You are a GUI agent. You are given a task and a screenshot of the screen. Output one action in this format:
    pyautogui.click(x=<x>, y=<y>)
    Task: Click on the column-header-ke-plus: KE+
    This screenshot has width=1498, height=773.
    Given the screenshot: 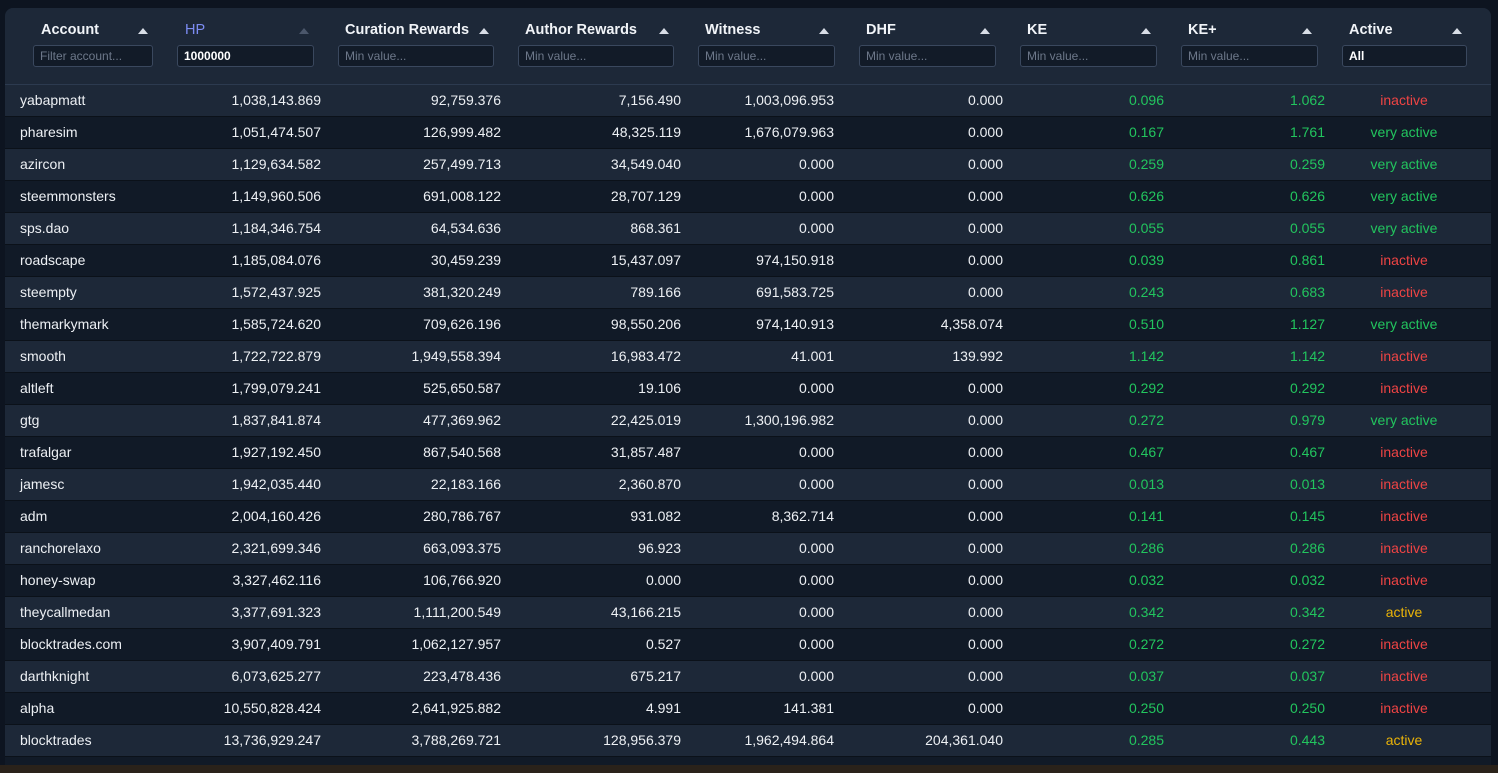 What is the action you would take?
    pyautogui.click(x=1252, y=46)
    